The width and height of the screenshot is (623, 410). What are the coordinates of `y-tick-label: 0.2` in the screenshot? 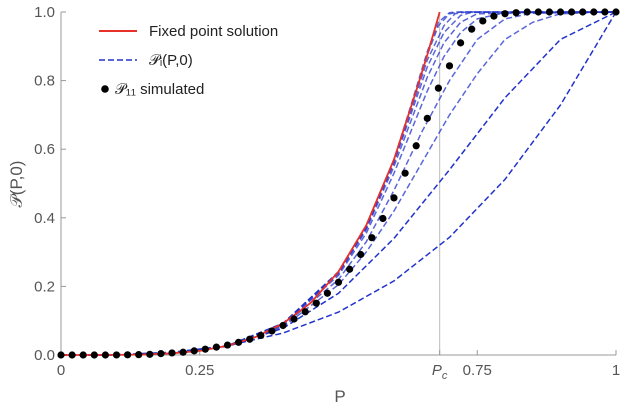 It's located at (44, 286).